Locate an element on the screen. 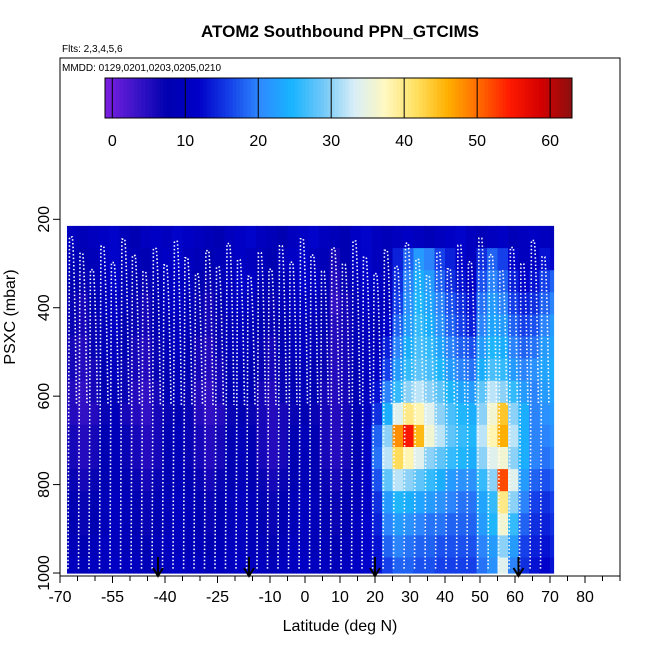 The width and height of the screenshot is (650, 650). x-tick-label: 0 is located at coordinates (305, 597).